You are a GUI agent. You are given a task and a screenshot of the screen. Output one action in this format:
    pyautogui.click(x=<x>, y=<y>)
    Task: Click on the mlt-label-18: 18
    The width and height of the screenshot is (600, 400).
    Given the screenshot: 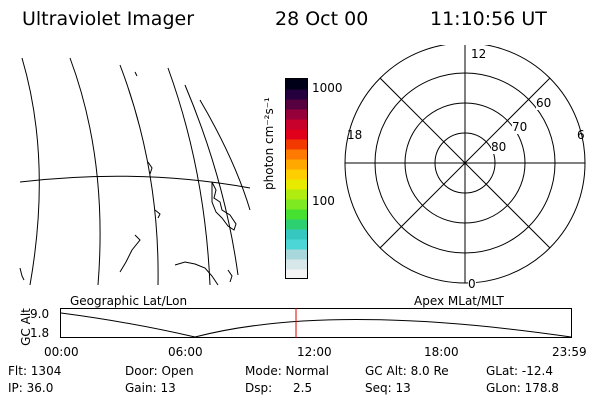 What is the action you would take?
    pyautogui.click(x=355, y=135)
    